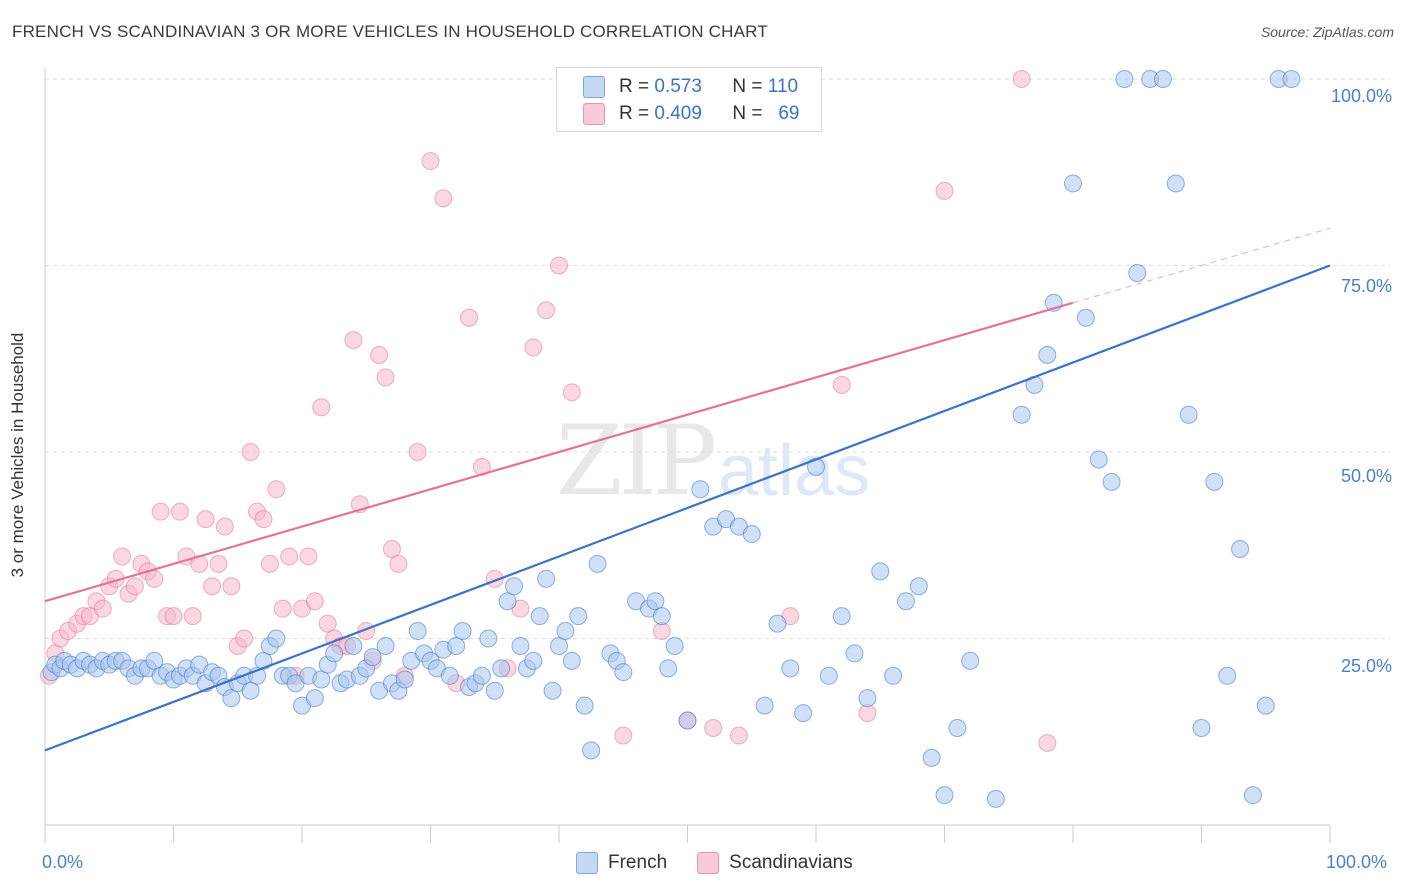 This screenshot has width=1406, height=892. What do you see at coordinates (678, 113) in the screenshot?
I see `legend-r-value-scandinavian: 0.409` at bounding box center [678, 113].